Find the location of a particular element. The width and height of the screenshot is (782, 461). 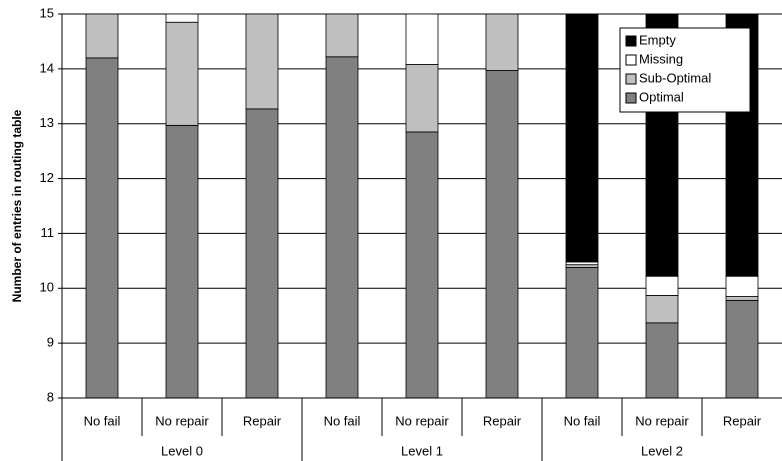

group-label: Level 0 is located at coordinates (182, 450).